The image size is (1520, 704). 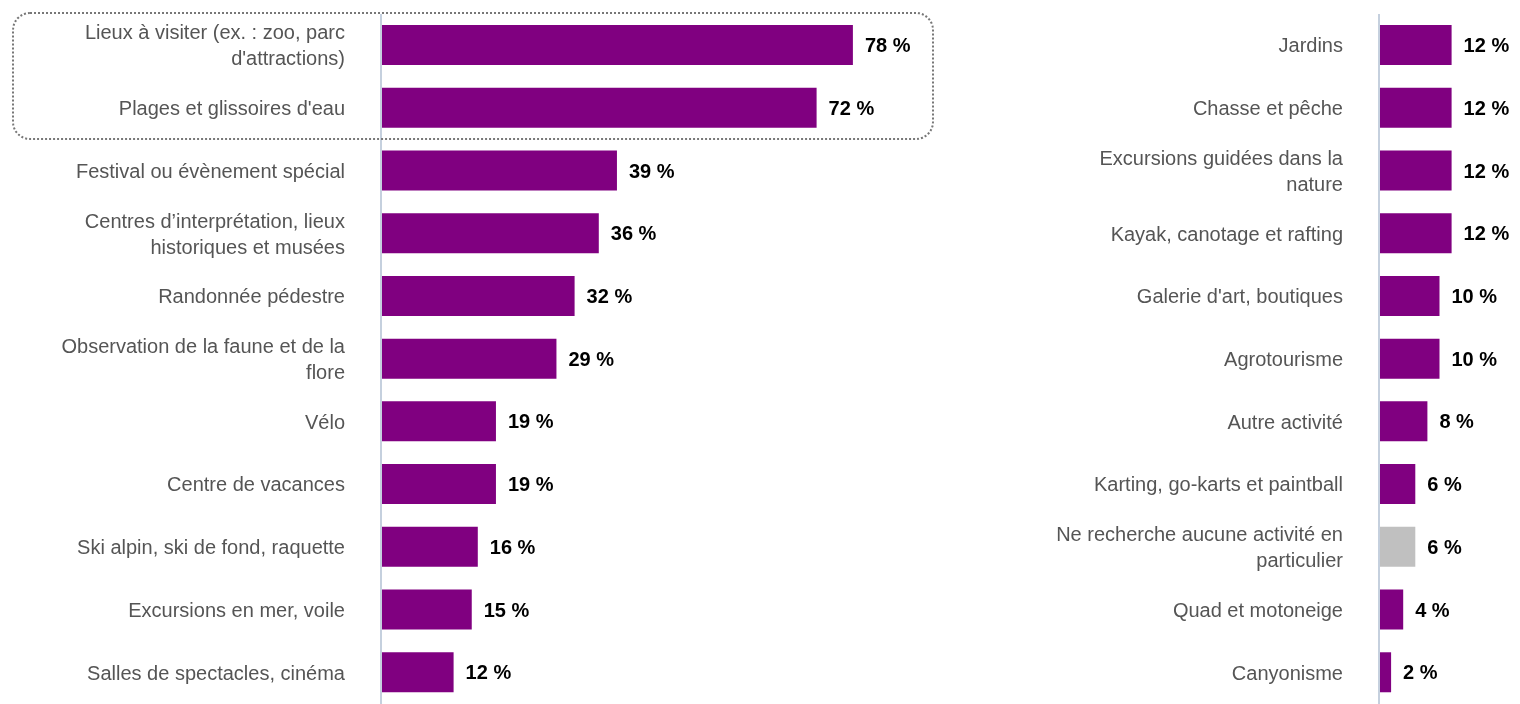 I want to click on data-label: 36 %, so click(x=633, y=233).